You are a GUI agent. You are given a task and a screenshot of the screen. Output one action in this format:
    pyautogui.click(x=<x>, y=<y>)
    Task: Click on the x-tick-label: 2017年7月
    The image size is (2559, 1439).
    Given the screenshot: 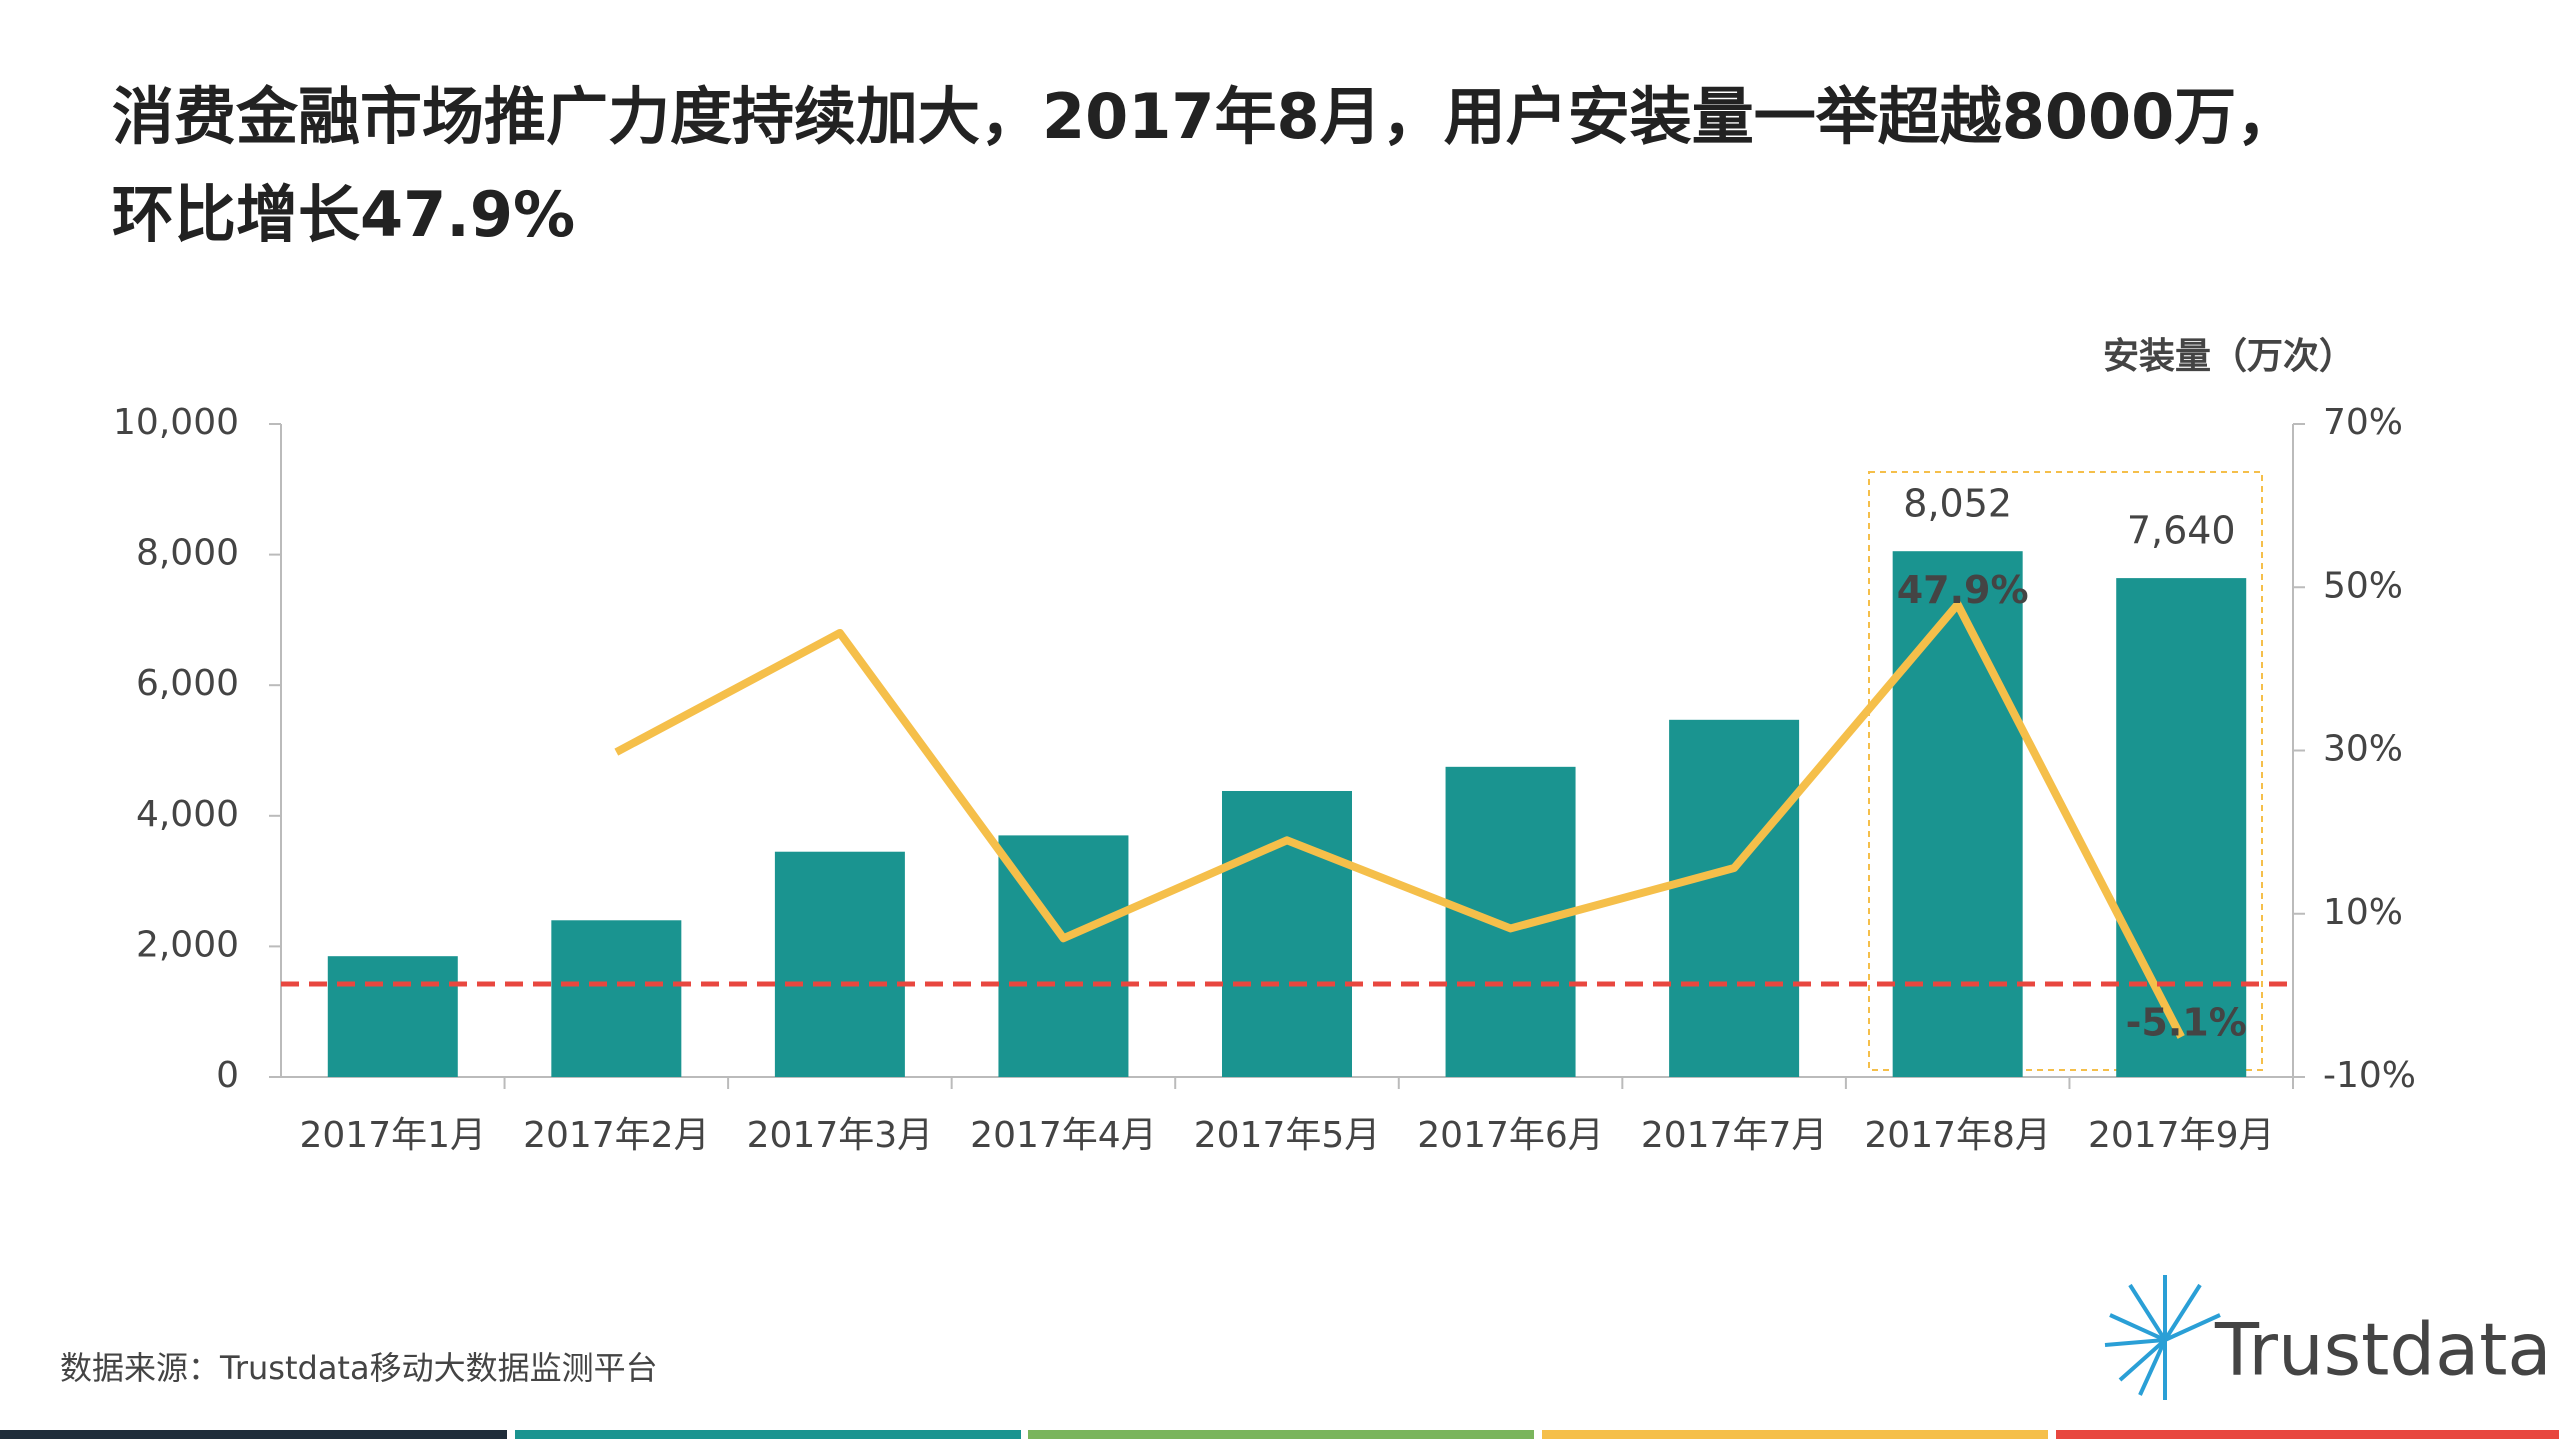 What is the action you would take?
    pyautogui.click(x=1734, y=1135)
    